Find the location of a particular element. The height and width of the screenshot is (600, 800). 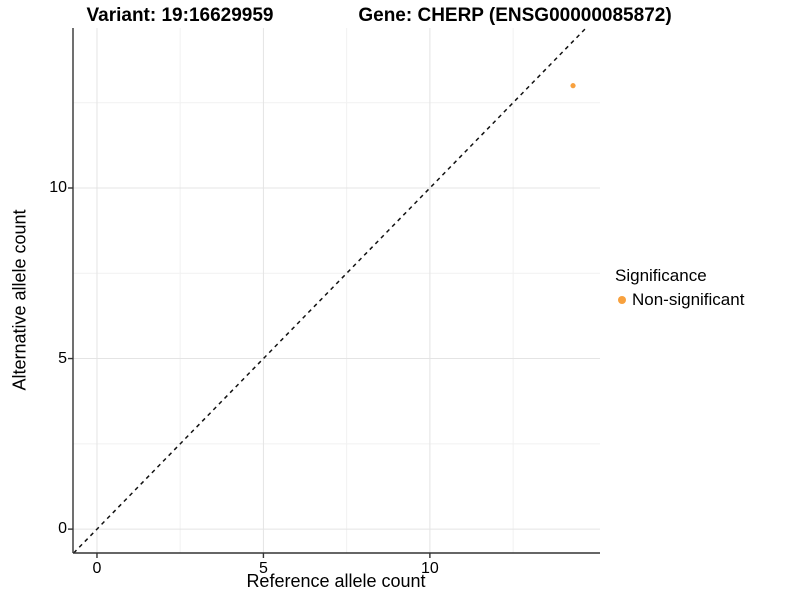

x-tick-label: 0 is located at coordinates (97, 568).